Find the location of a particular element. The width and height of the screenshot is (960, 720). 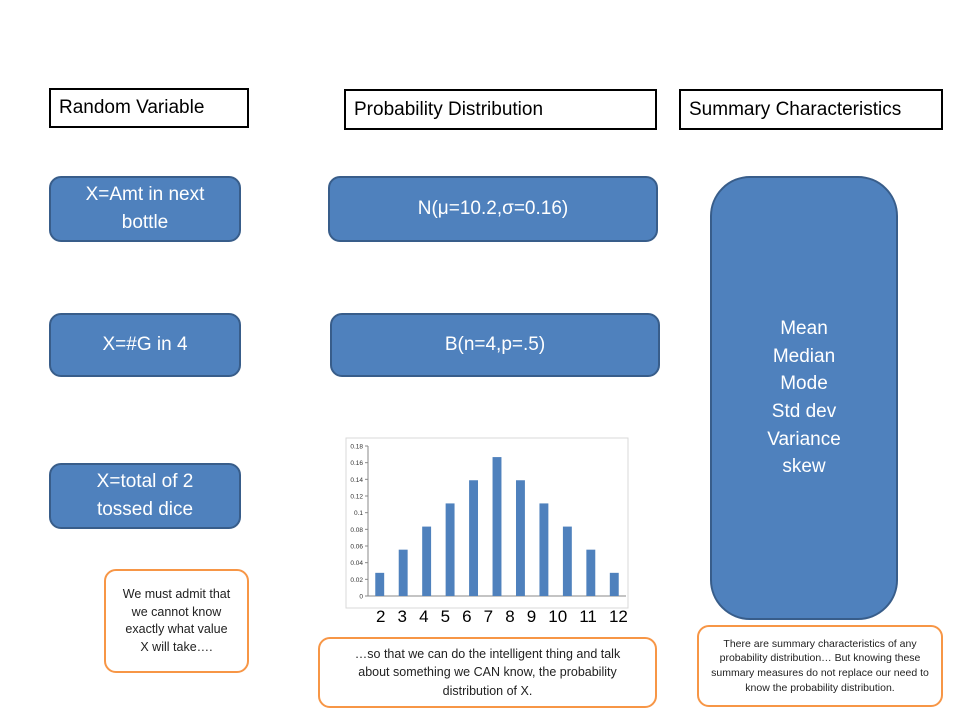

y-tick-label: 0.14 is located at coordinates (356, 480).